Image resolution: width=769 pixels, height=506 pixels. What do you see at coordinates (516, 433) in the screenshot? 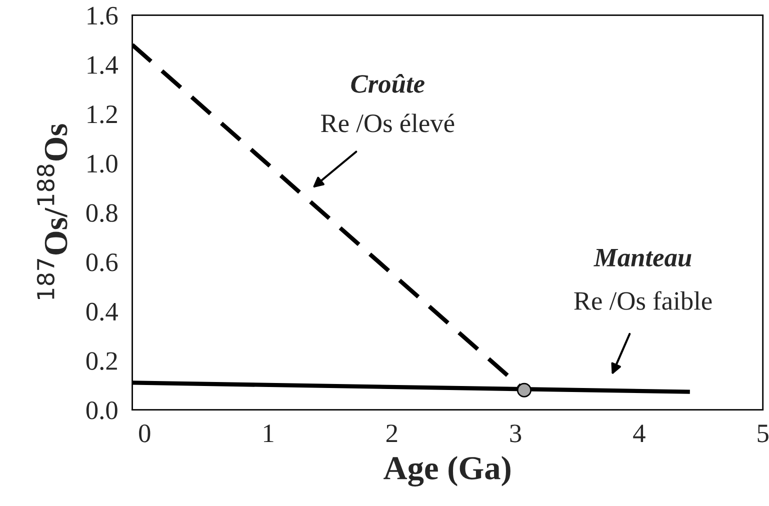
I see `x-tick-label: 3` at bounding box center [516, 433].